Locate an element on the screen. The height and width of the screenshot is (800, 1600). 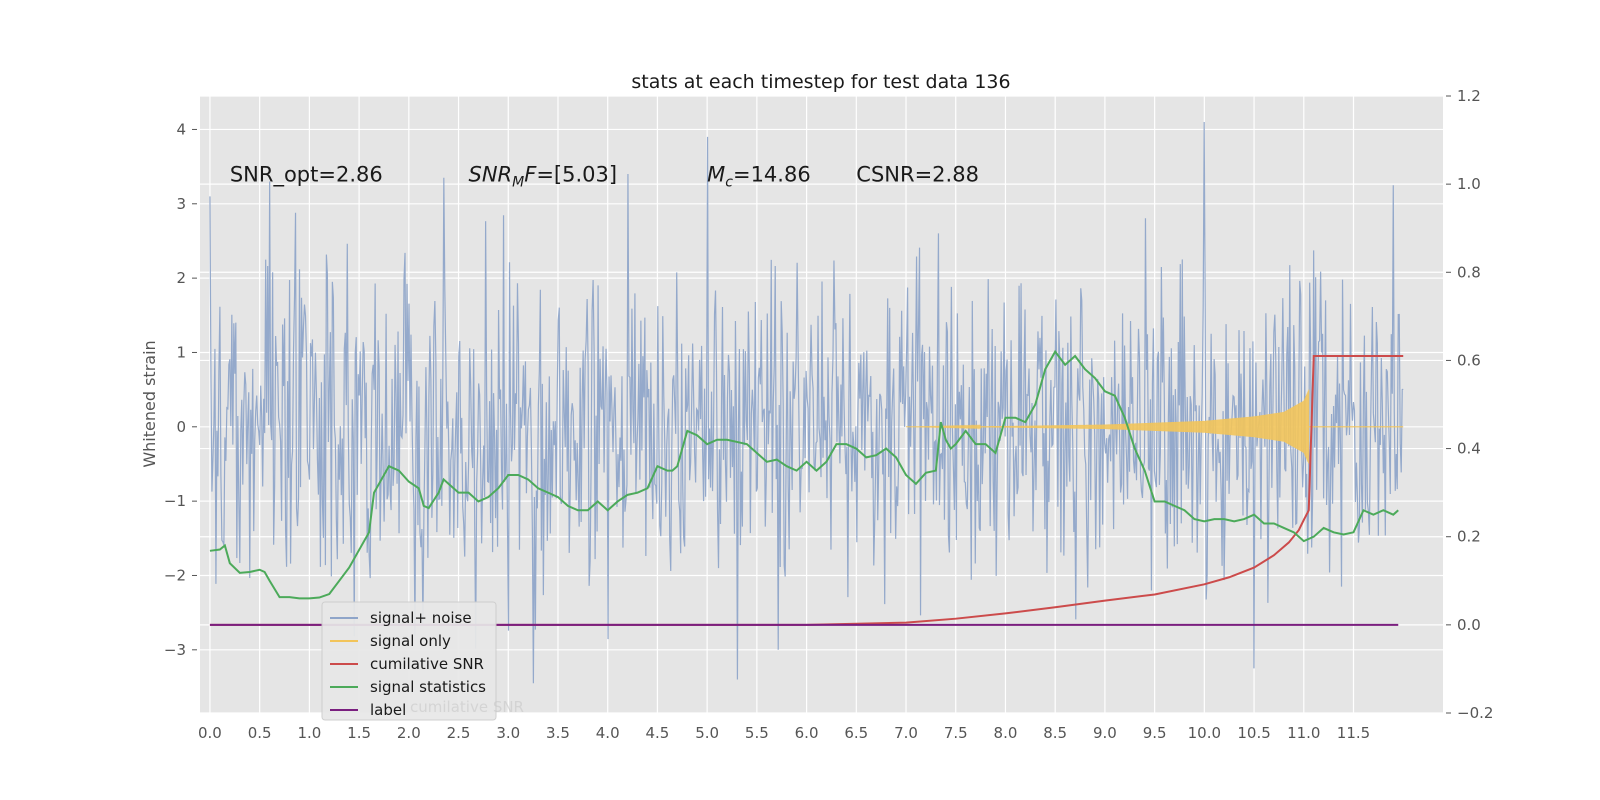
x-tick-label: 5.0 is located at coordinates (707, 733).